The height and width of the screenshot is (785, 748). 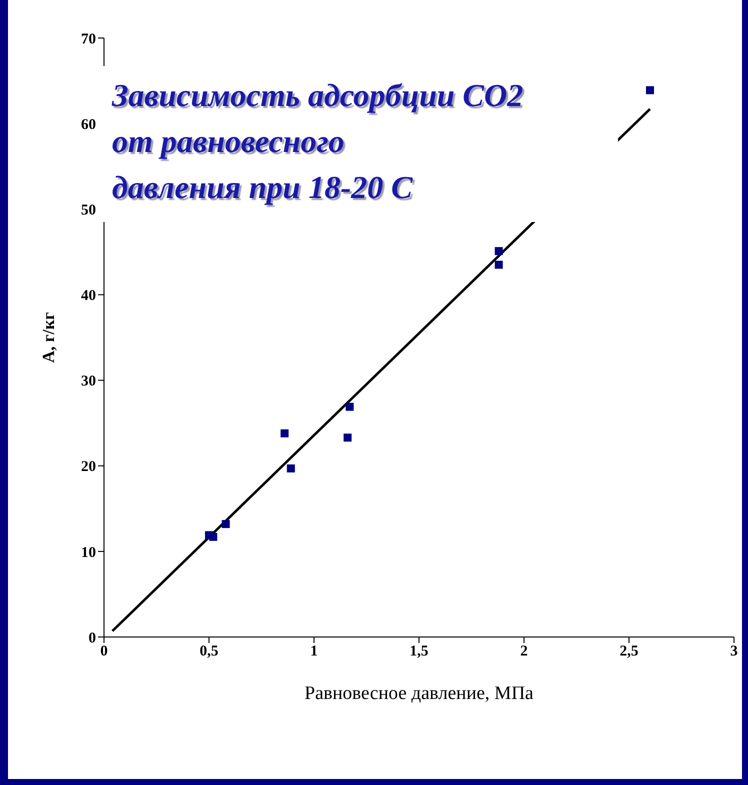 I want to click on x-tick-label: 3, so click(x=734, y=652).